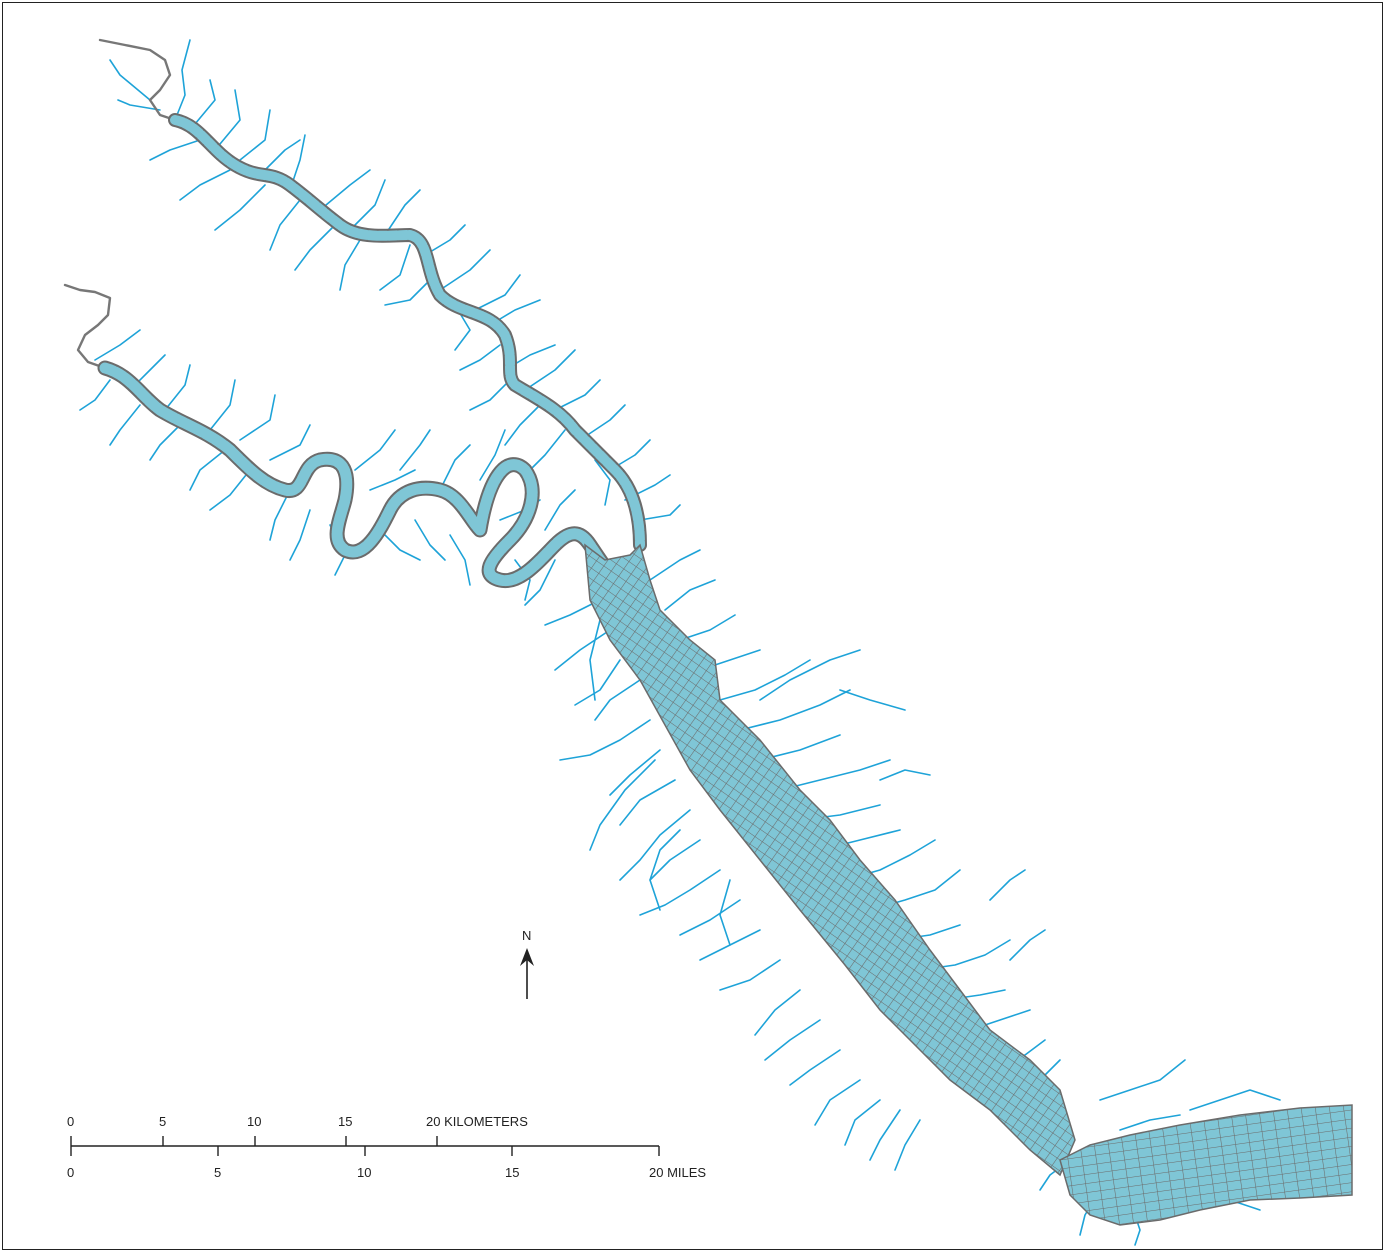 Image resolution: width=1387 pixels, height=1254 pixels. Describe the element at coordinates (677, 1172) in the screenshot. I see `scale-mile-label: 20 MILES` at that location.